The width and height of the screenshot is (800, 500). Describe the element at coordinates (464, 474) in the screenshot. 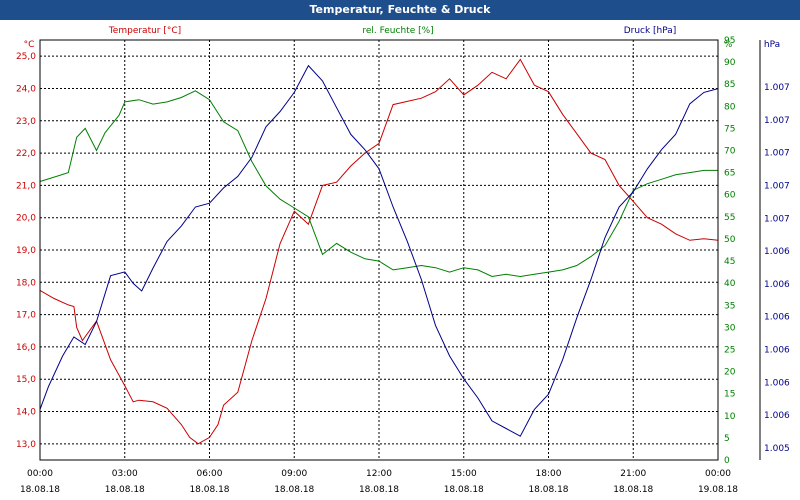

I see `x-tick-time: 15:00` at that location.